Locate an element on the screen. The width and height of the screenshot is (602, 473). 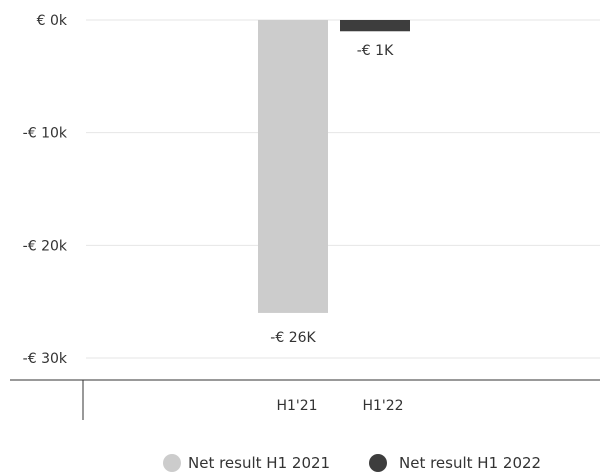
legend-label: Net result H1 2021 is located at coordinates (259, 463).